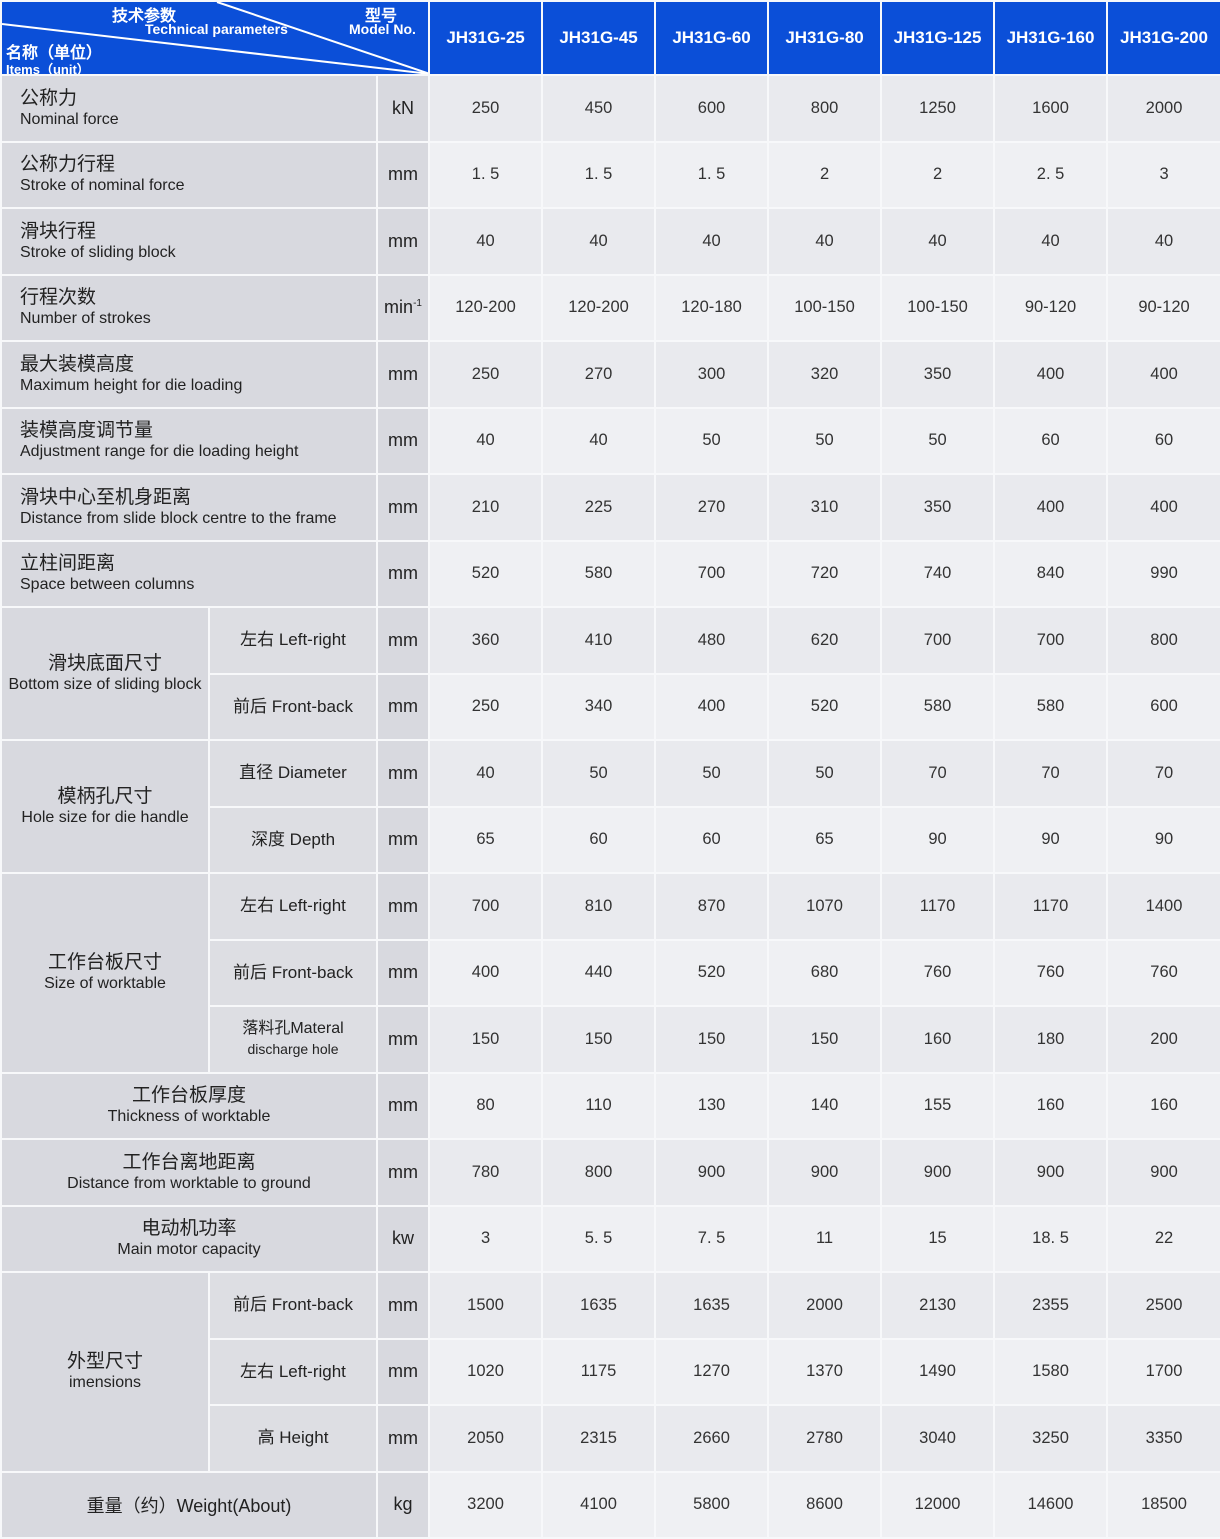 Image resolution: width=1220 pixels, height=1539 pixels. Describe the element at coordinates (825, 972) in the screenshot. I see `value-cell: 680` at that location.